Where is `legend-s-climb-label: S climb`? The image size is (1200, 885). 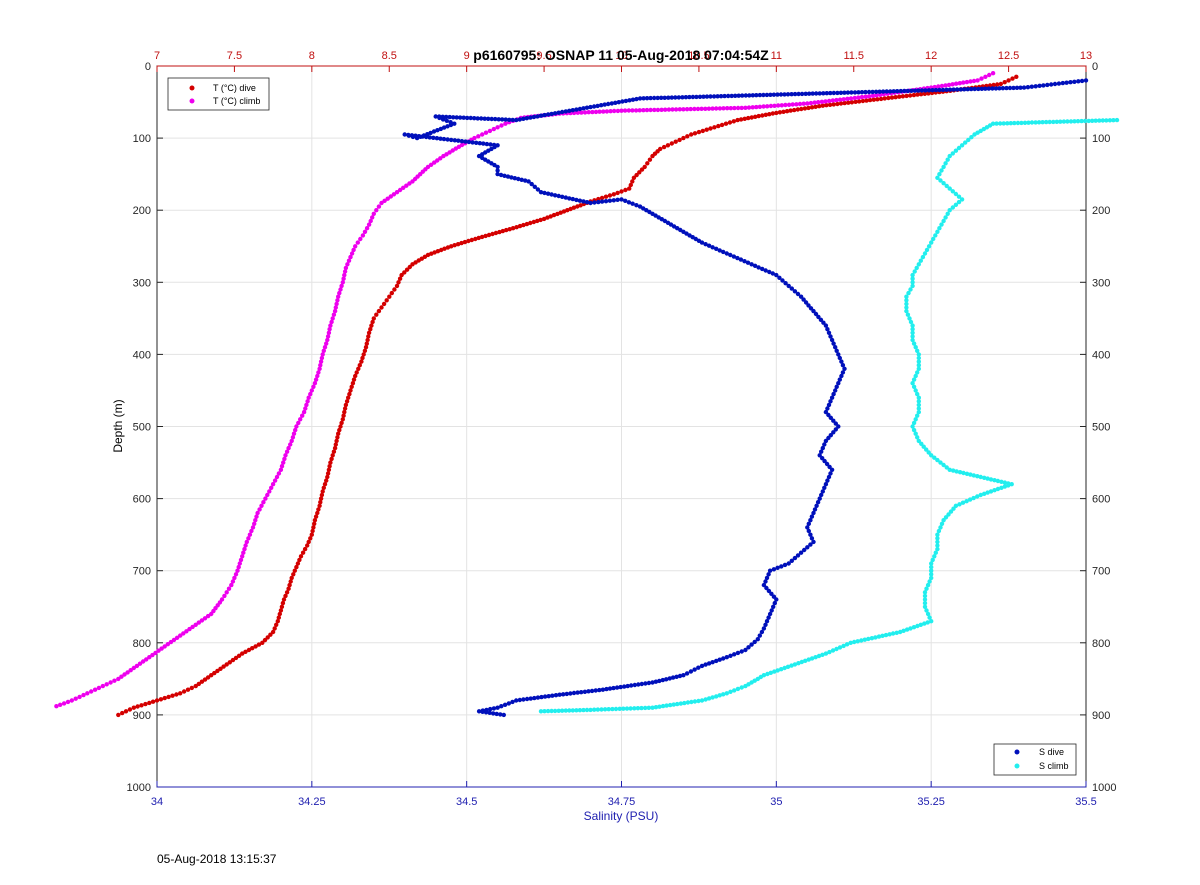
legend-s-climb-label: S climb is located at coordinates (1054, 766).